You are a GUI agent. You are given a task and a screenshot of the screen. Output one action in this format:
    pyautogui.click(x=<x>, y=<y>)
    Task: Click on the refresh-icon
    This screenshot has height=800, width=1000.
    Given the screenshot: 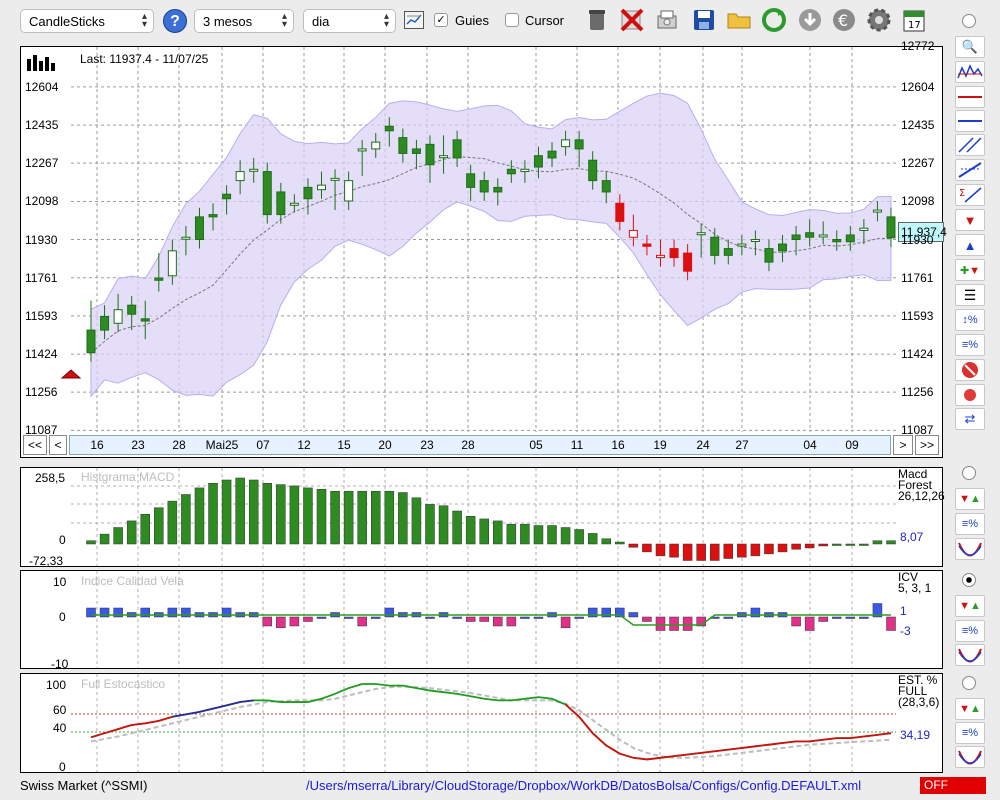 What is the action you would take?
    pyautogui.click(x=774, y=20)
    